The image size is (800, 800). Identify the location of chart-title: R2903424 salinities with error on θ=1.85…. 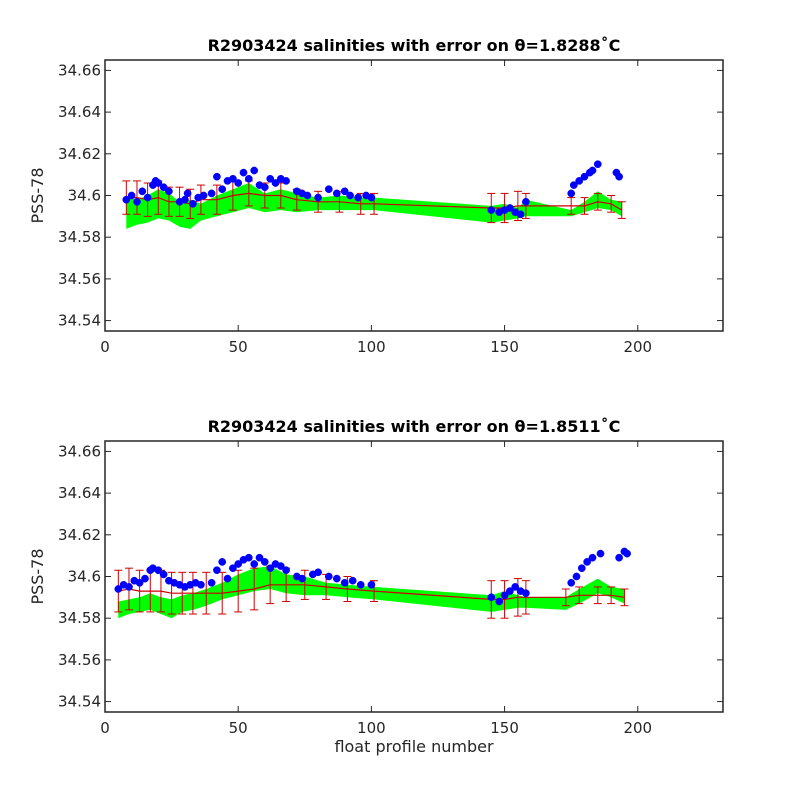
(414, 426).